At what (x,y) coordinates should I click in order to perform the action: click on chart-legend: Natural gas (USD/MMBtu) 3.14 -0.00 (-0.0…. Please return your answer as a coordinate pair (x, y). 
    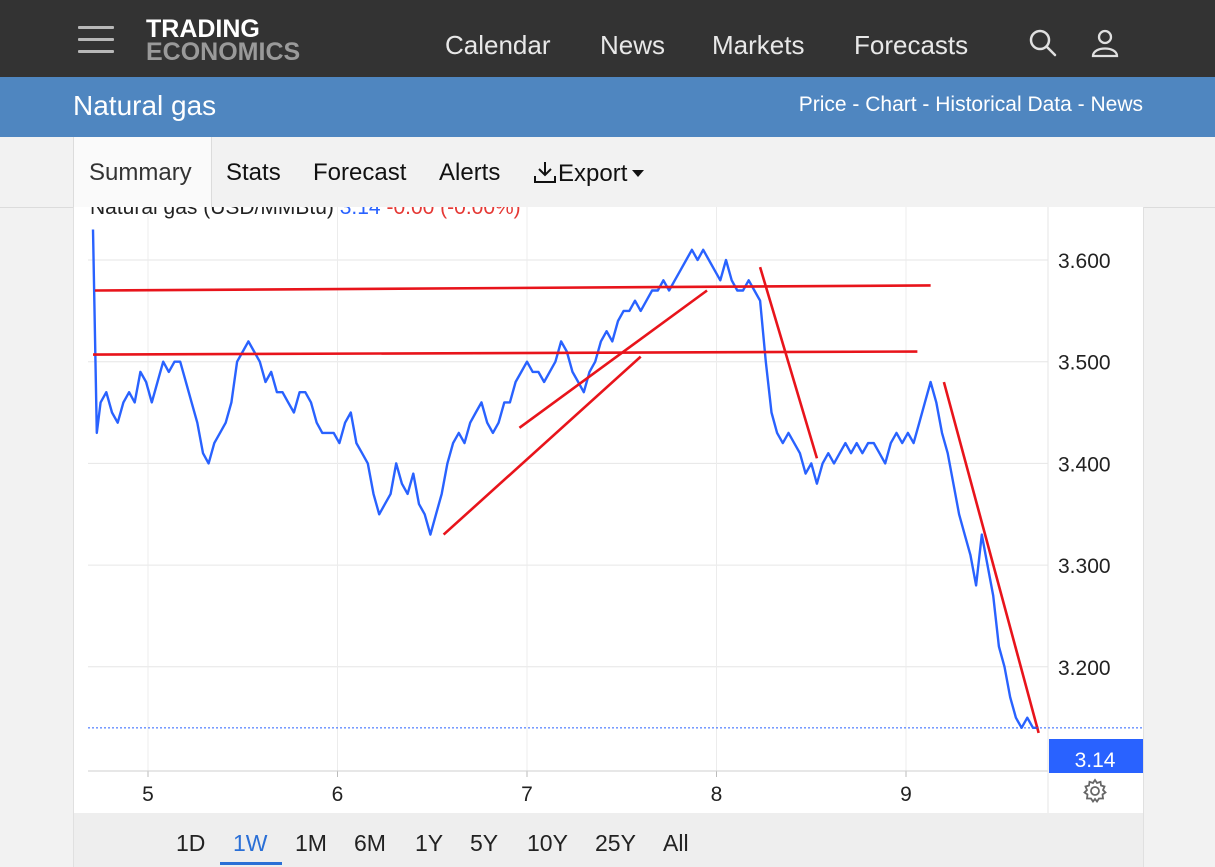
    Looking at the image, I should click on (305, 213).